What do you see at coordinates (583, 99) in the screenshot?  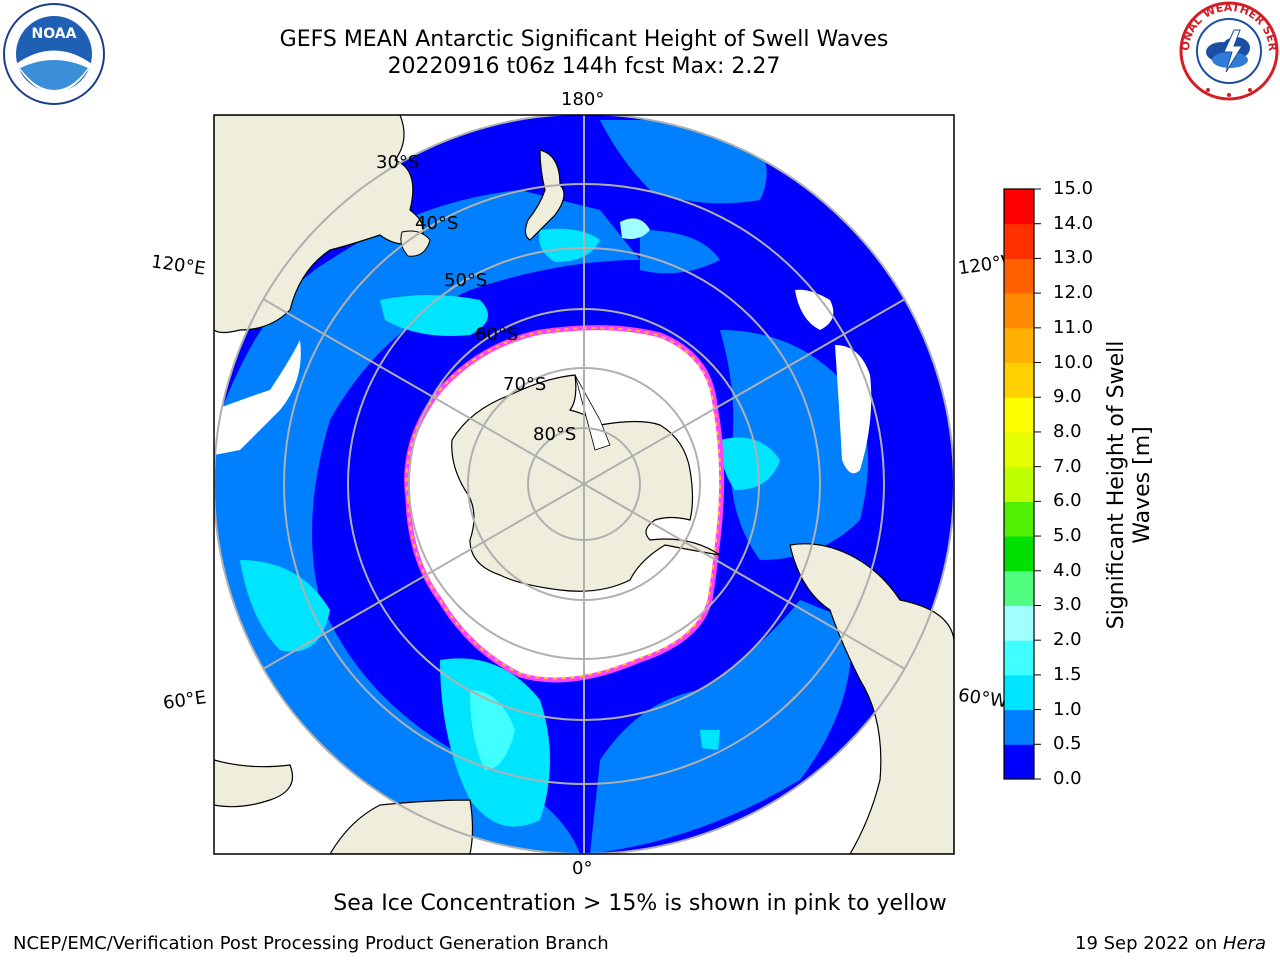 I see `lon-label-180: 180°` at bounding box center [583, 99].